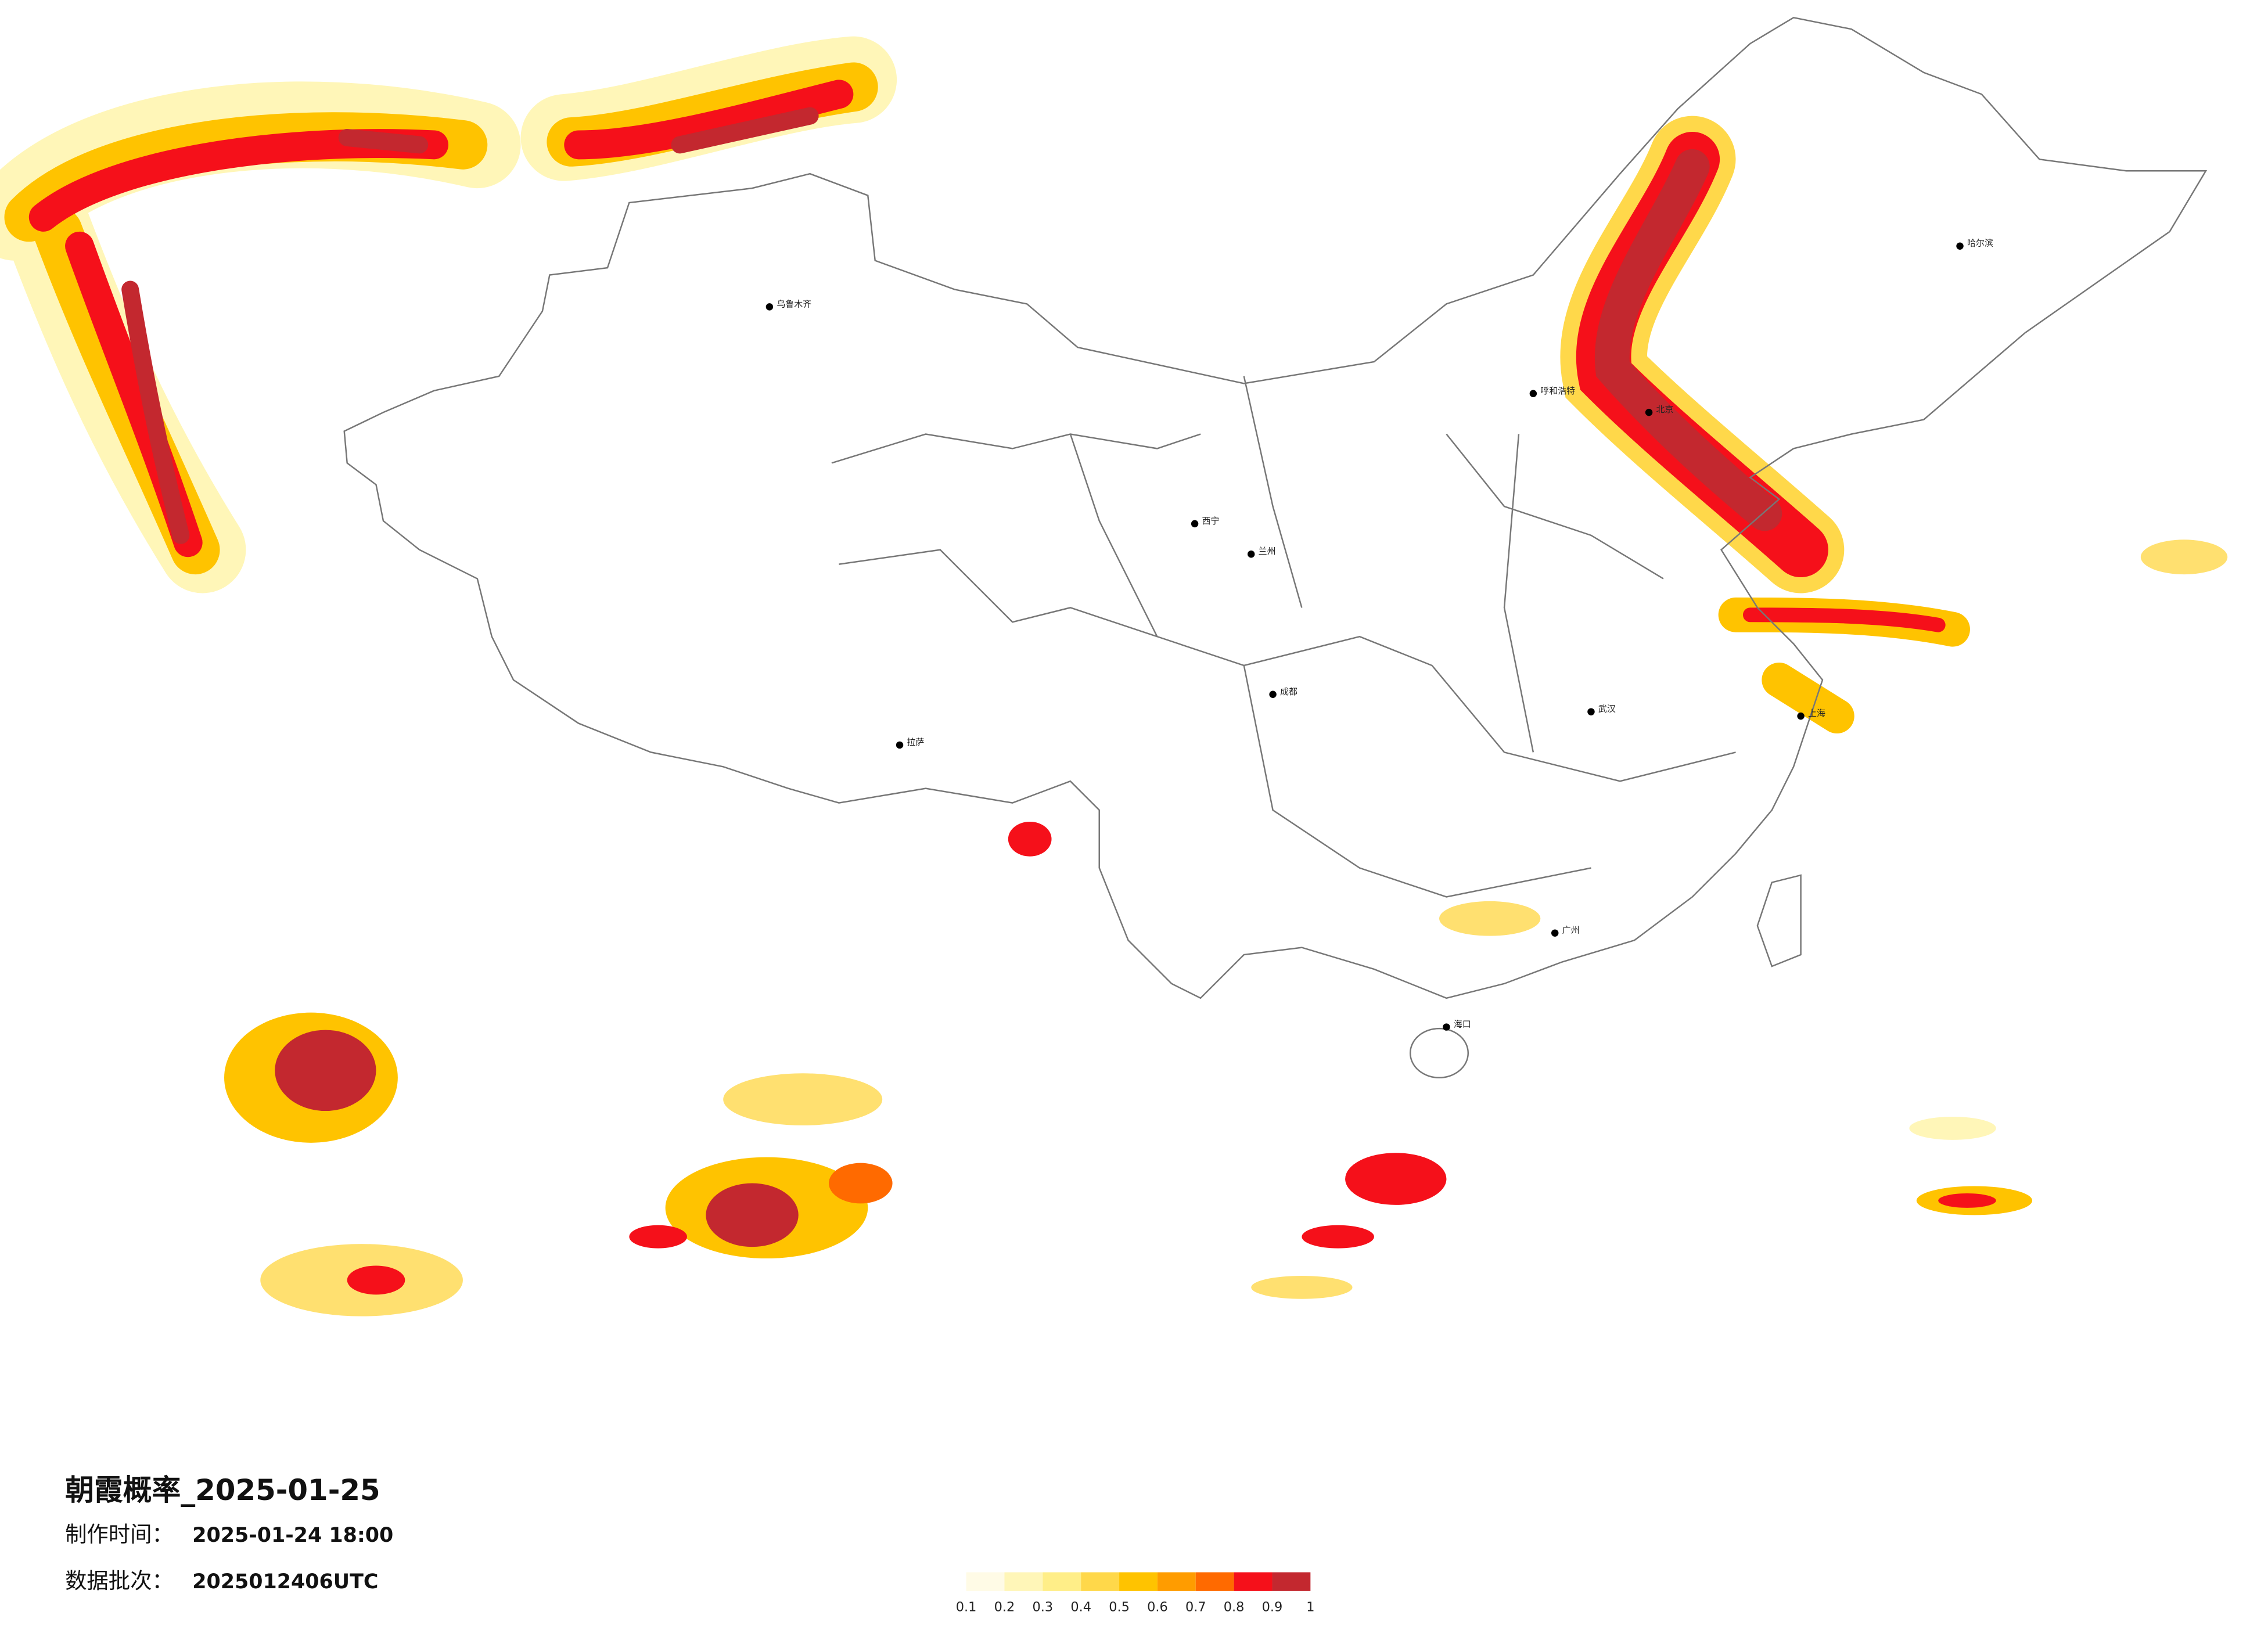 The width and height of the screenshot is (2268, 1626). Describe the element at coordinates (1665, 409) in the screenshot. I see `city-label: 北京` at that location.